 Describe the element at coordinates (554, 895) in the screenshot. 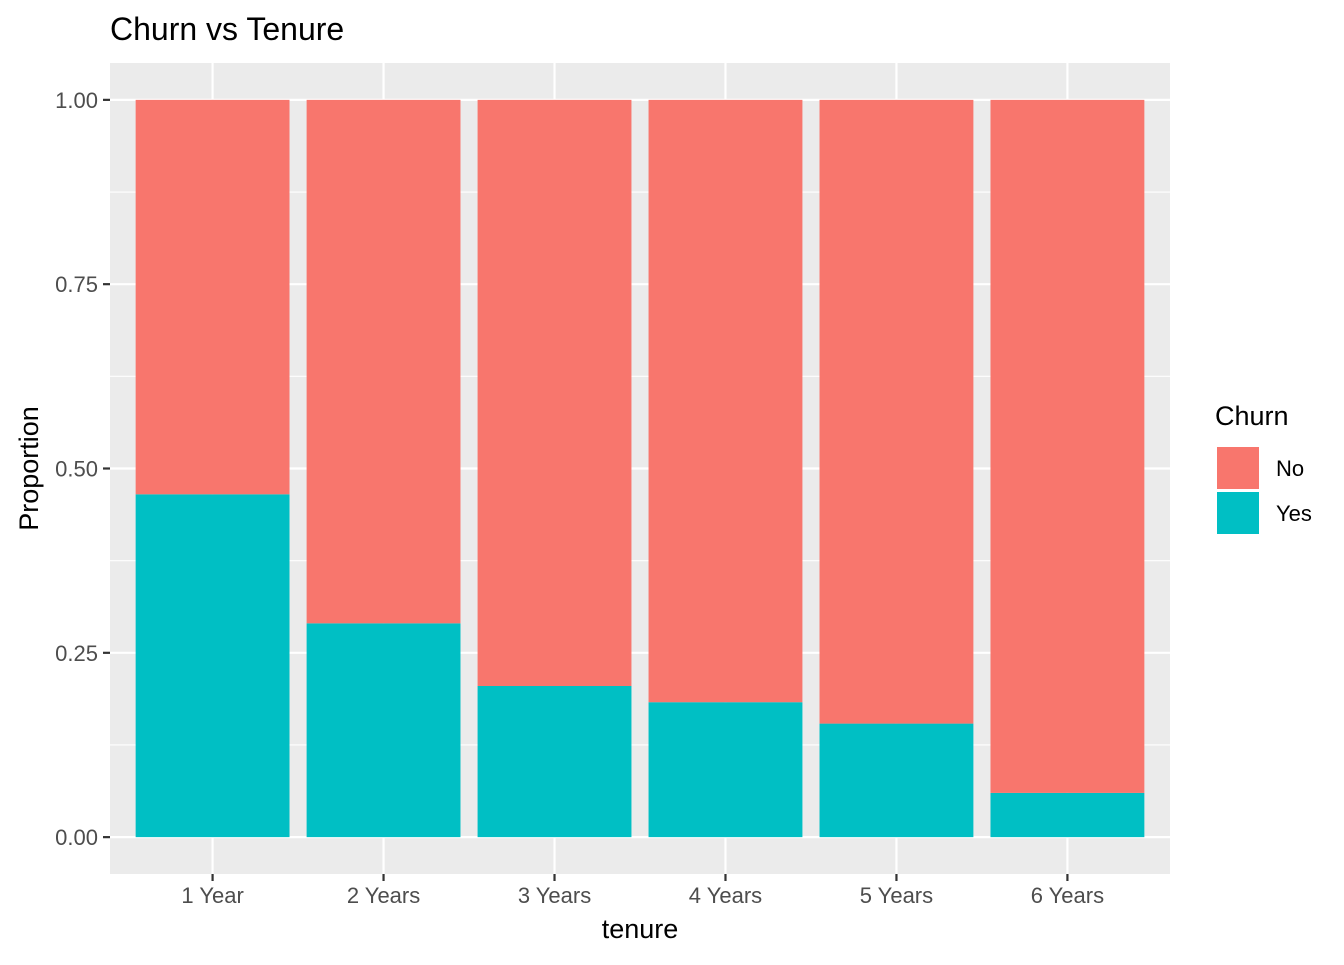

I see `x-tick-label: 3 Years` at that location.